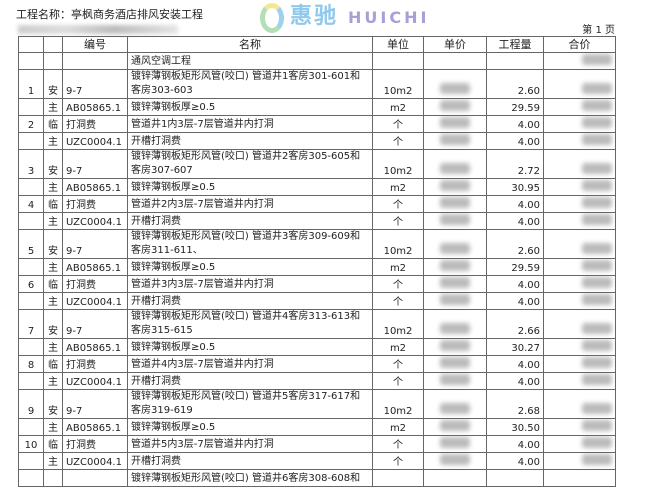 This screenshot has height=487, width=649. I want to click on cell-name: 开槽打洞费, so click(250, 381).